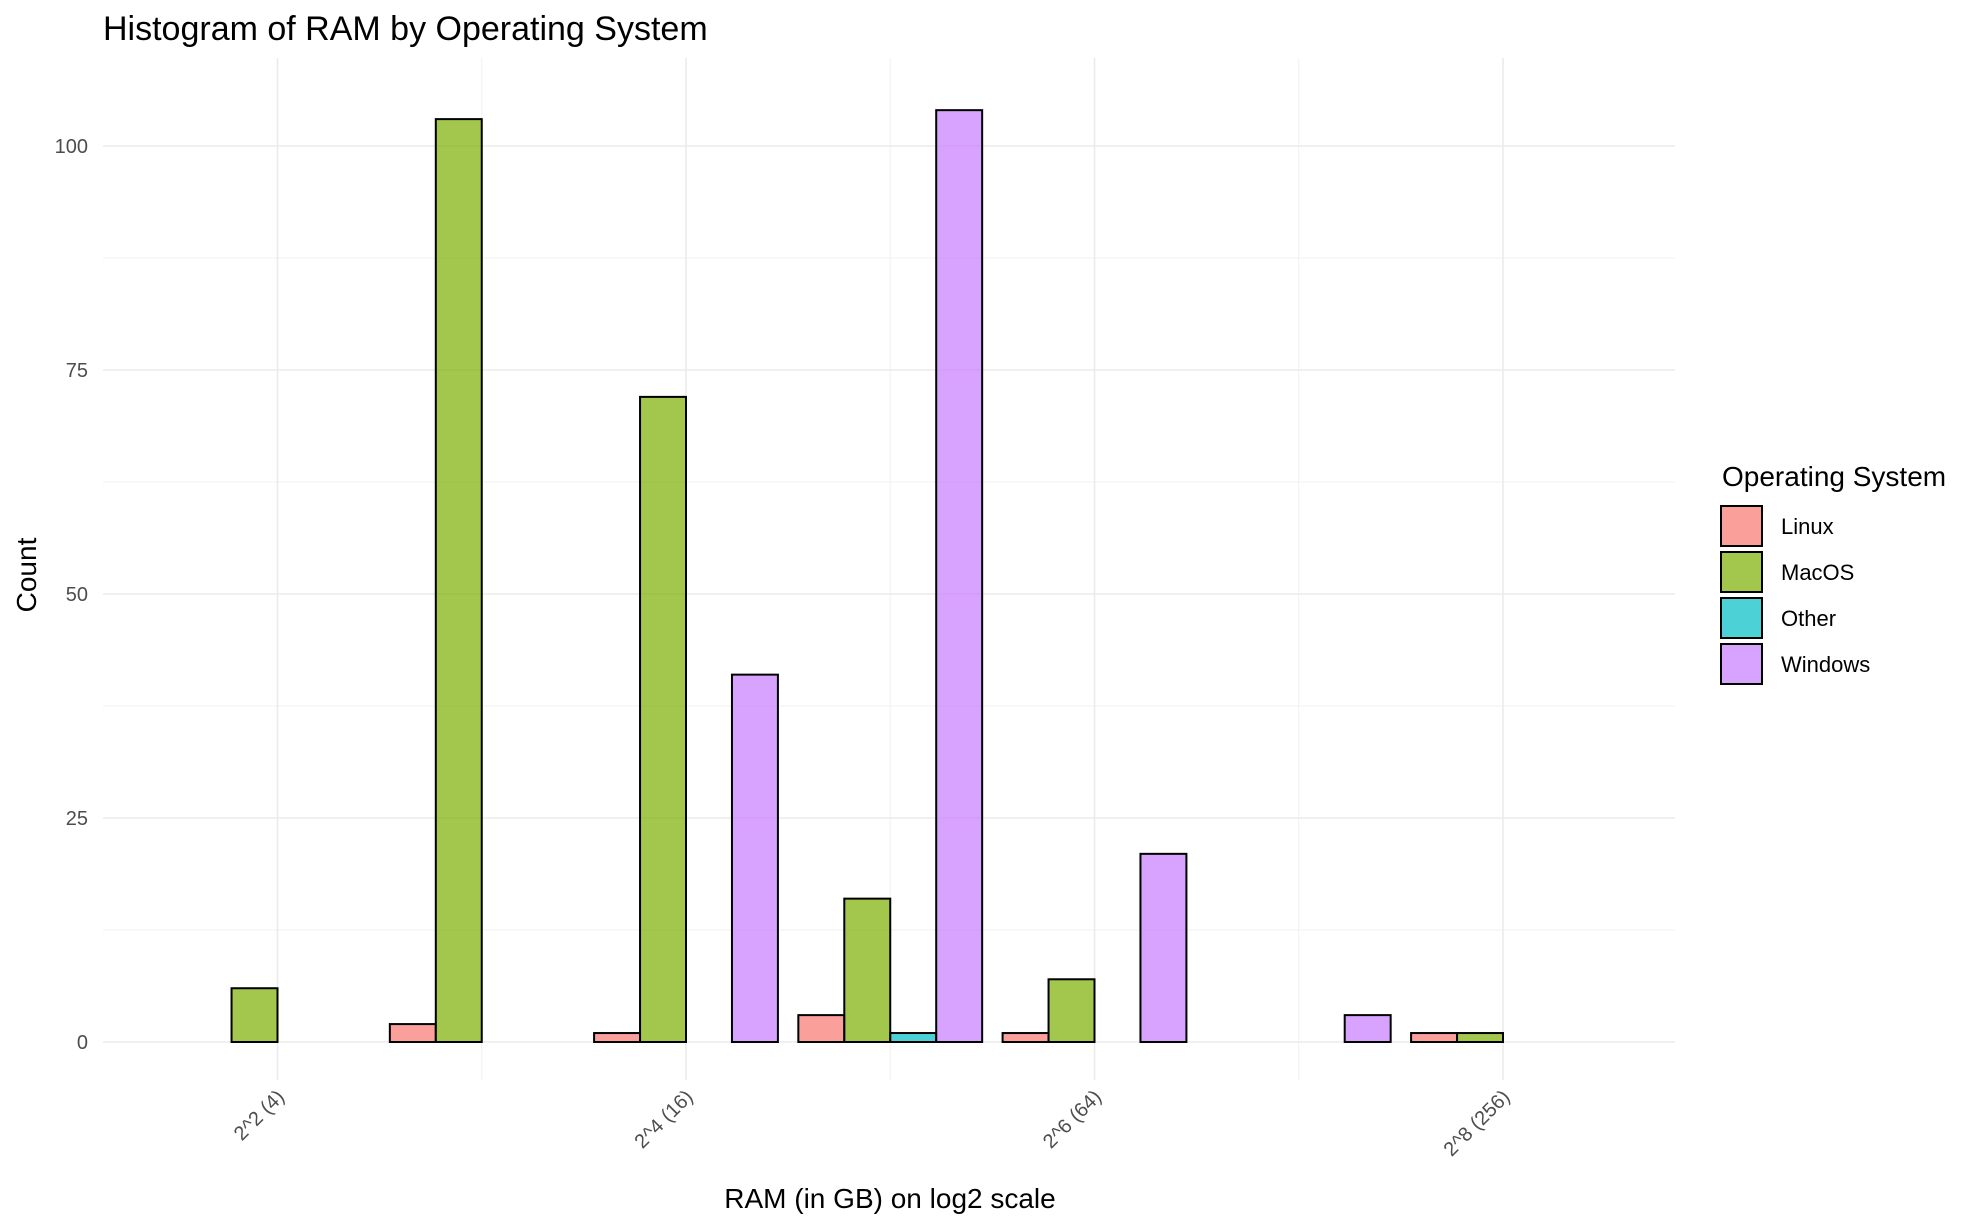 The width and height of the screenshot is (1972, 1227). Describe the element at coordinates (867, 970) in the screenshot. I see `bar-macos-32gb` at that location.